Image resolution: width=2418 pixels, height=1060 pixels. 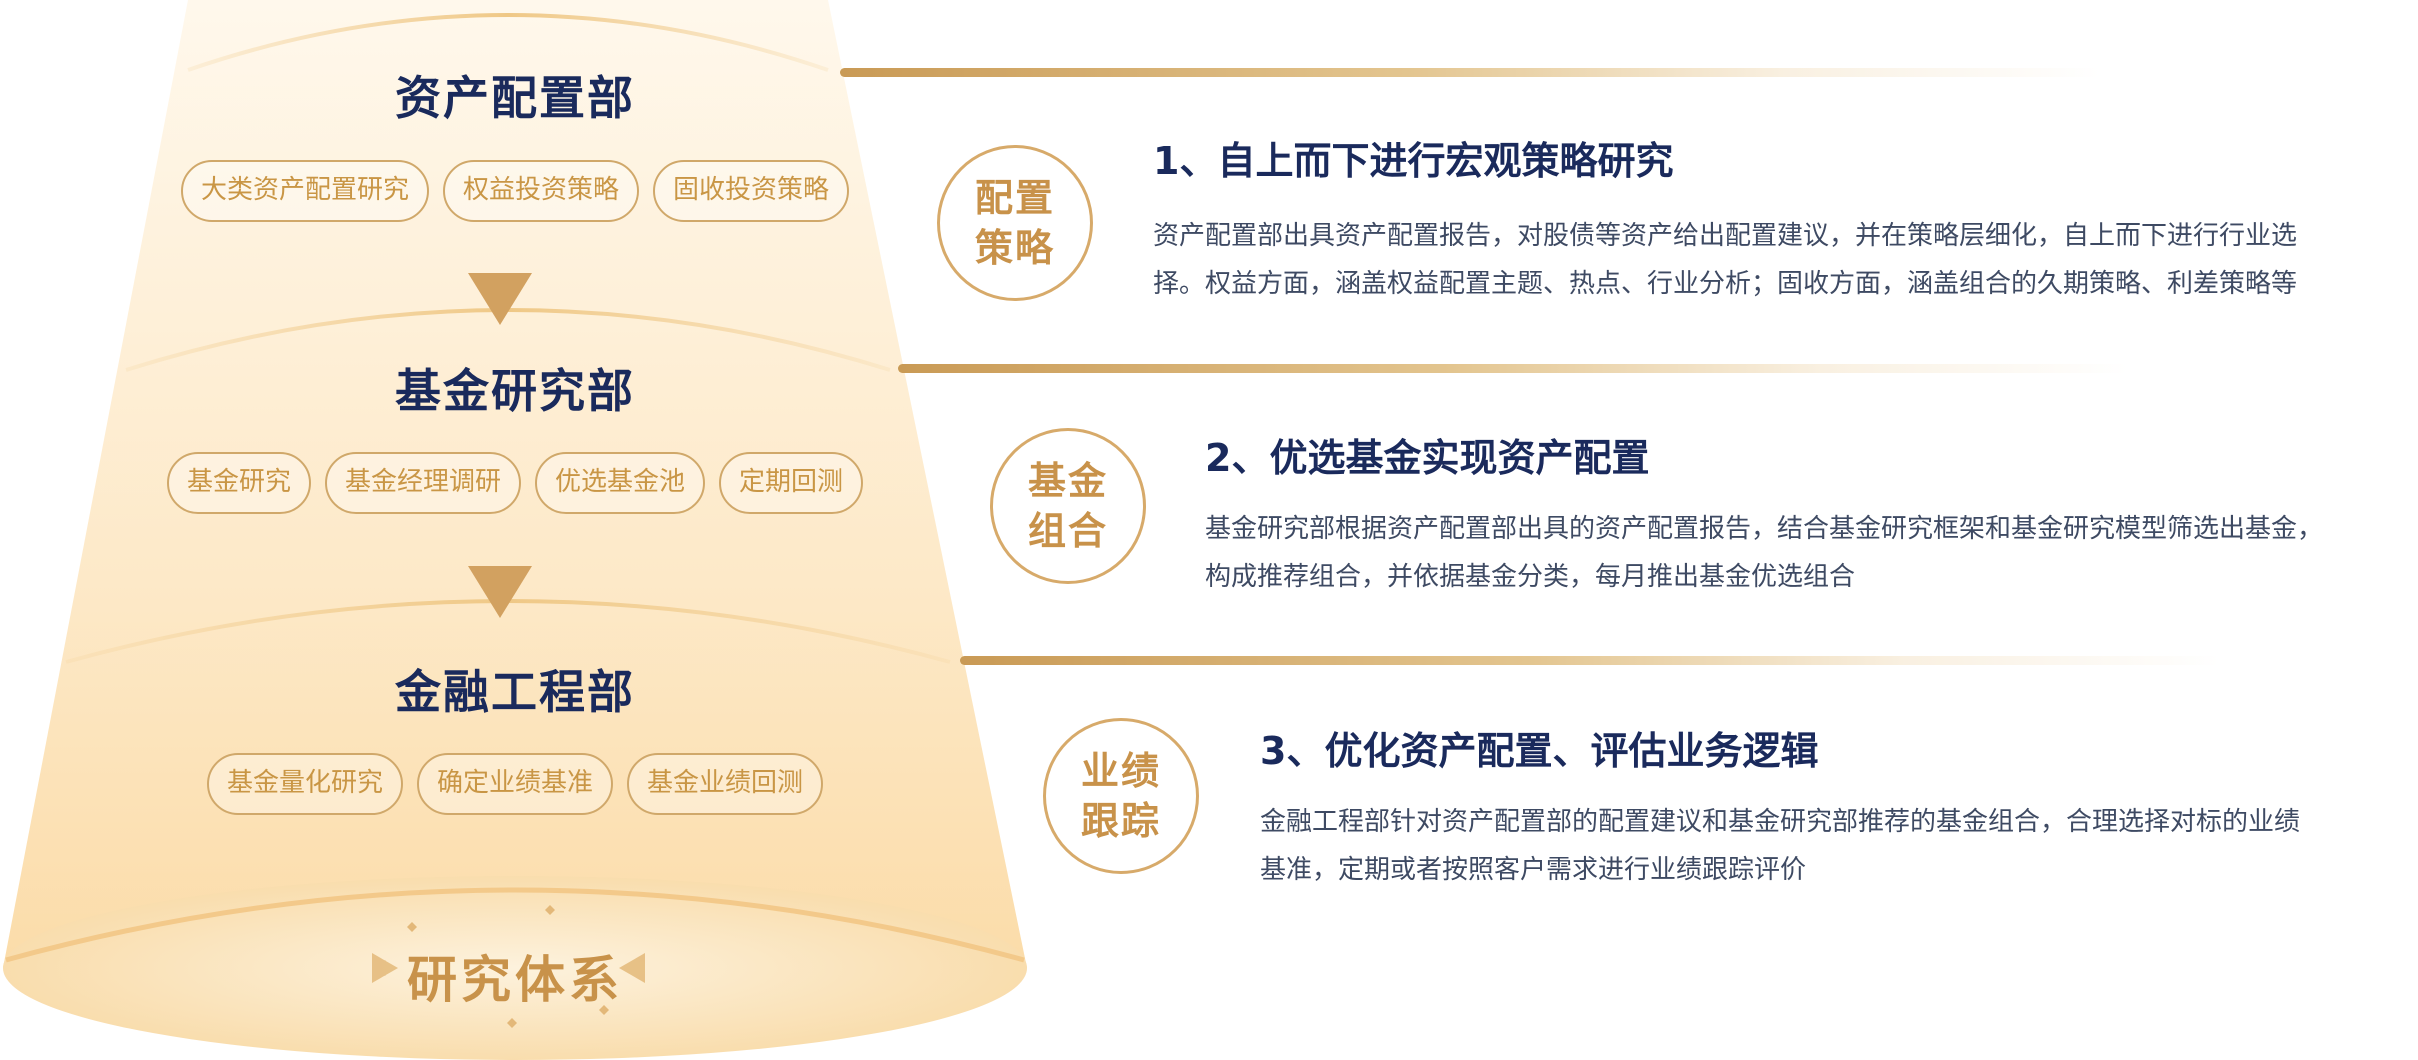 I want to click on tag: 确定业绩基准, so click(x=514, y=784).